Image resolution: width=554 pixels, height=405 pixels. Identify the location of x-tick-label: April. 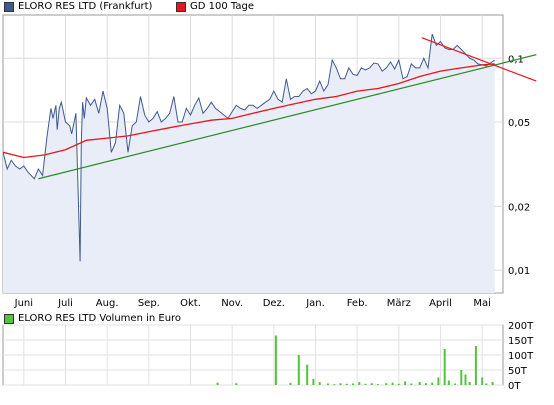
(440, 303).